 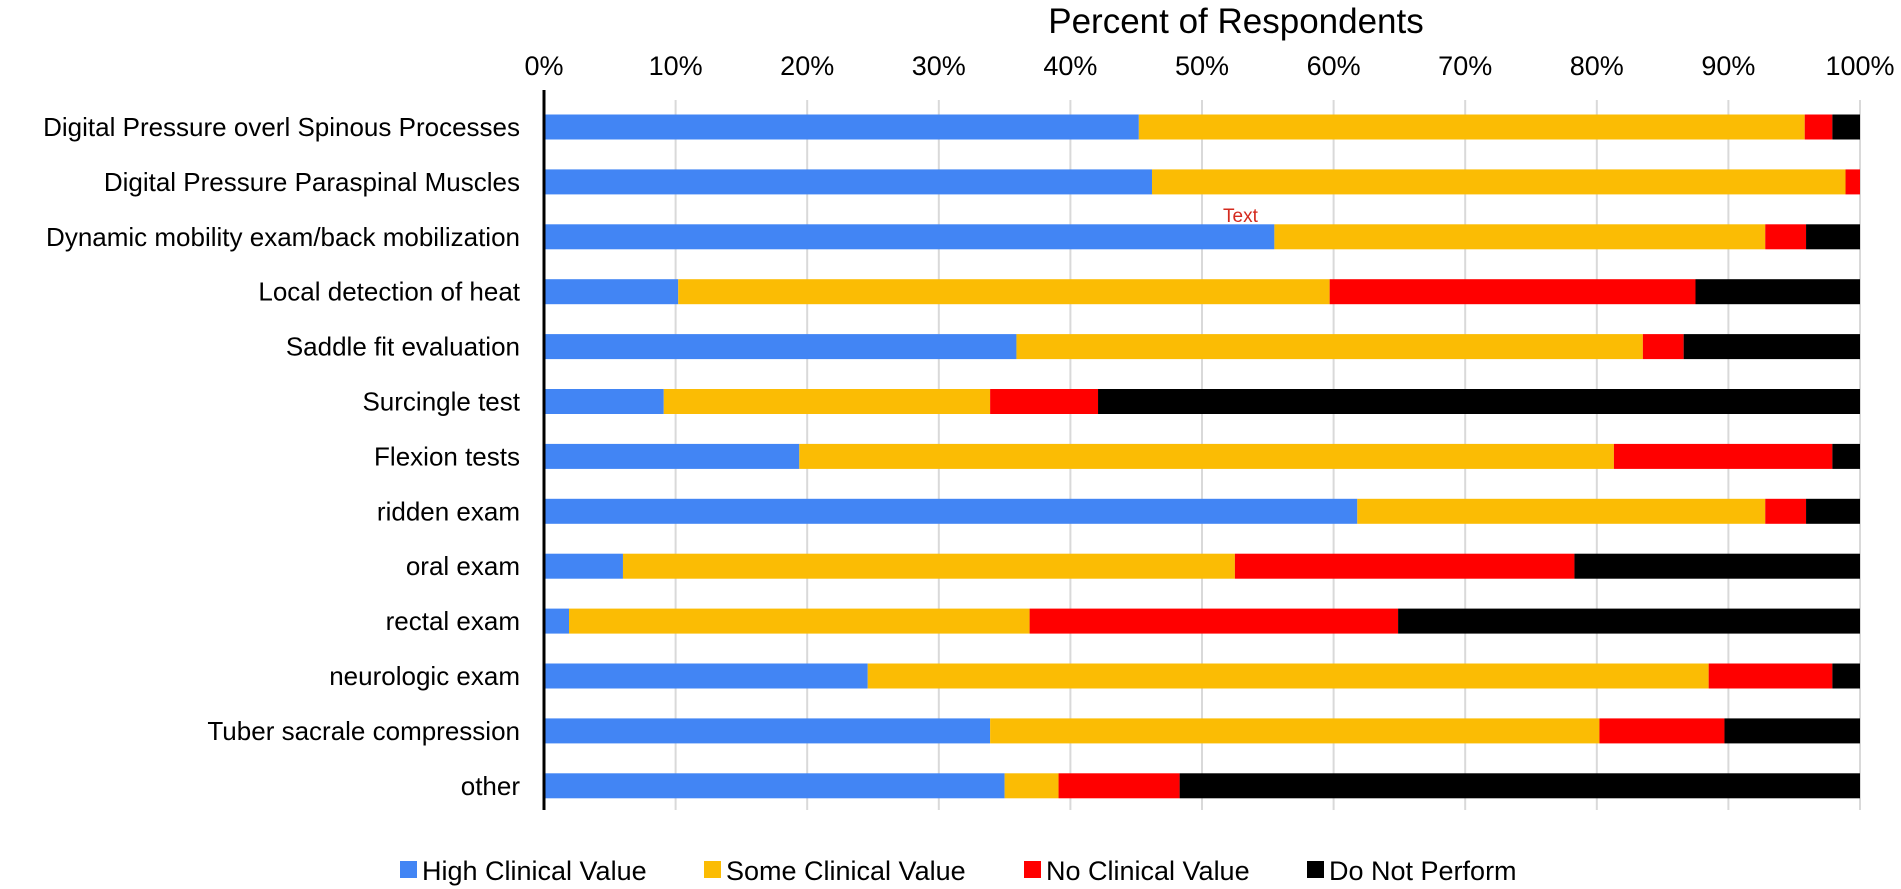 What do you see at coordinates (939, 66) in the screenshot?
I see `x-tick-label: 30%` at bounding box center [939, 66].